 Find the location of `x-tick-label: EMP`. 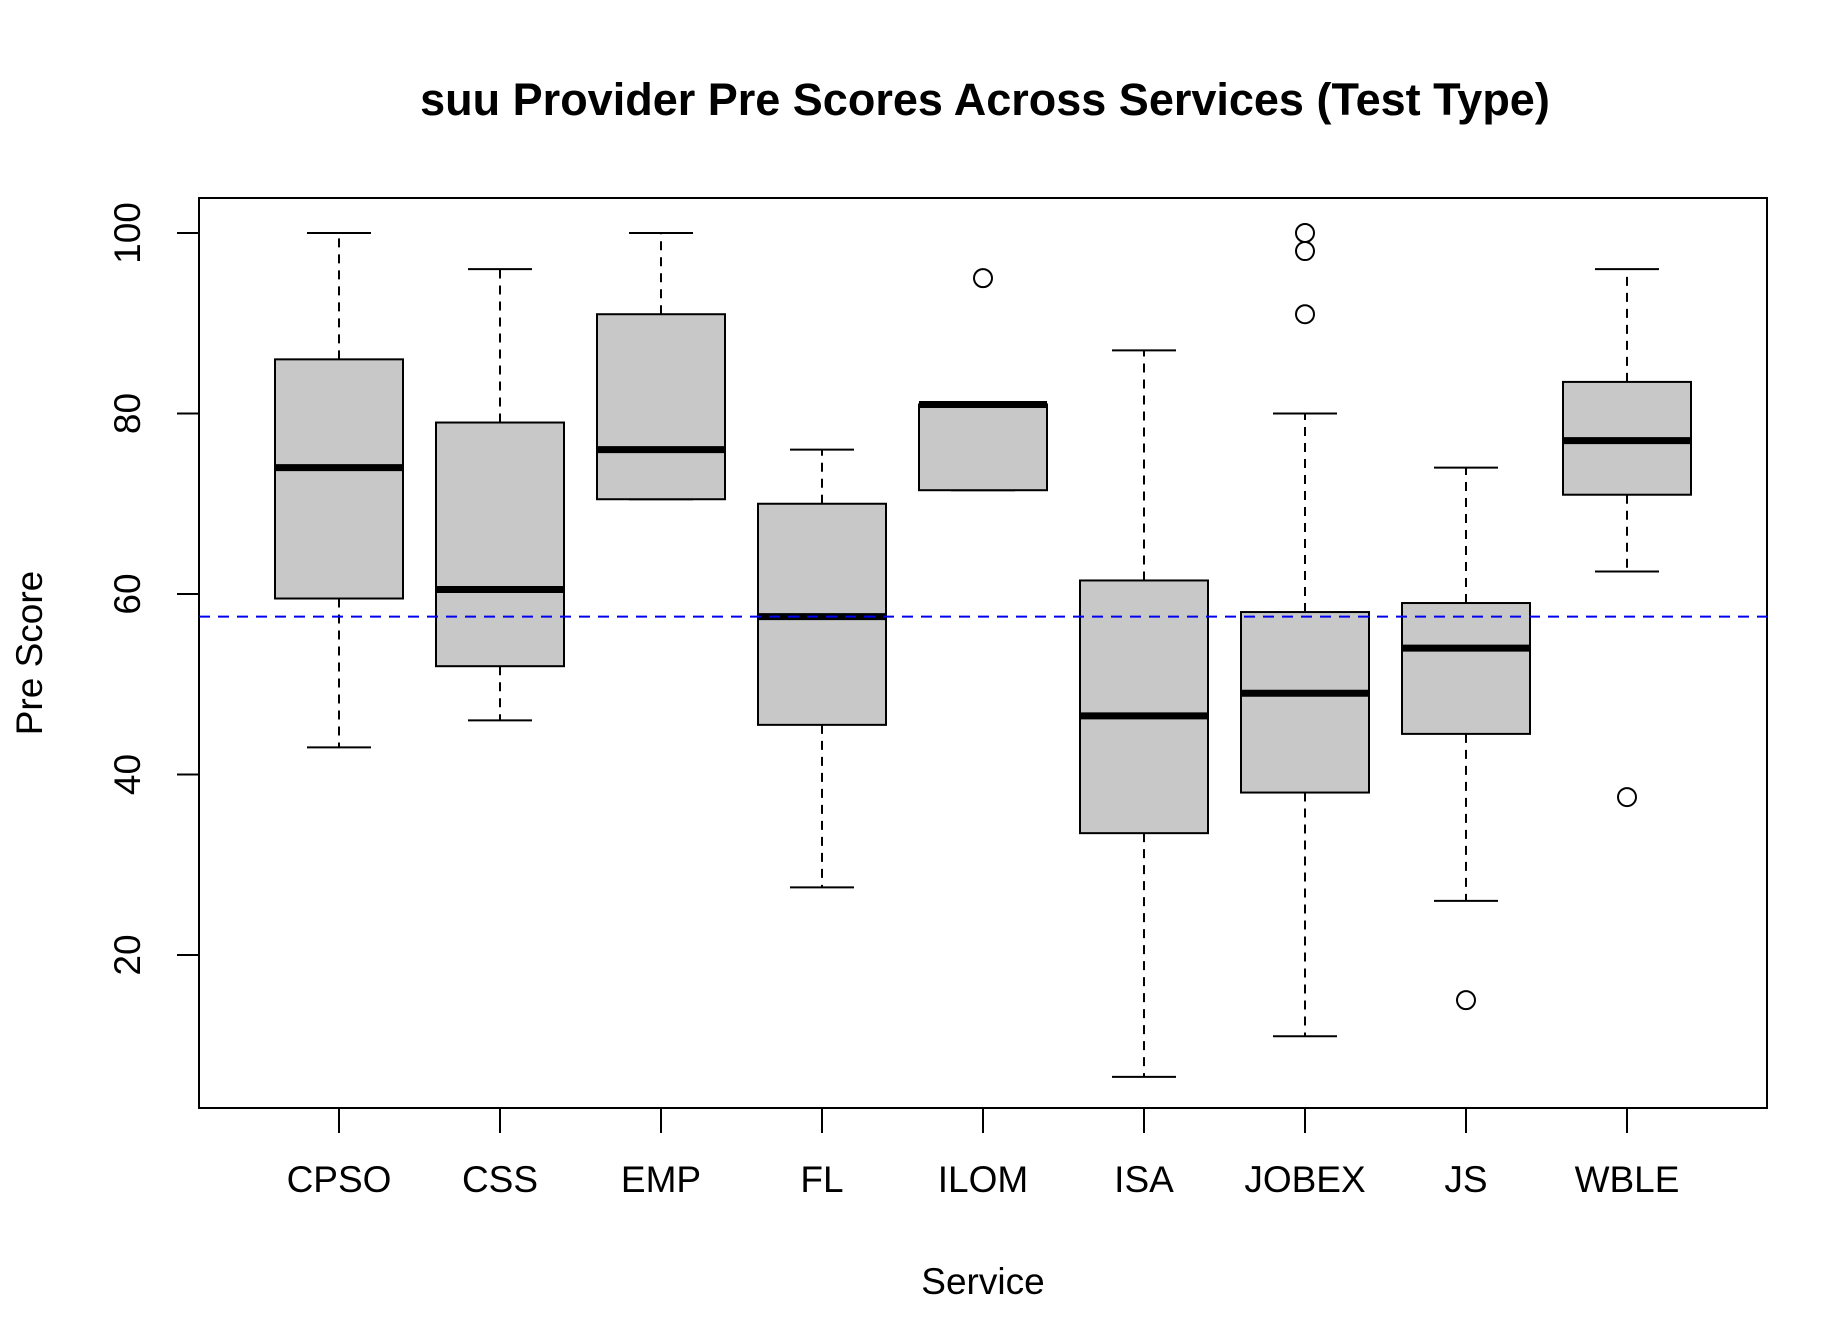

x-tick-label: EMP is located at coordinates (661, 1179).